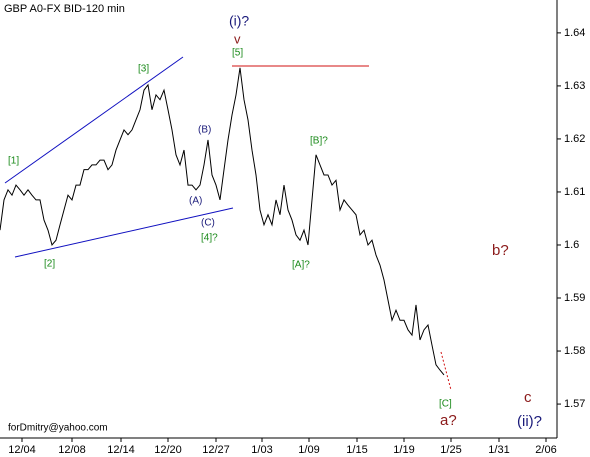  Describe the element at coordinates (574, 298) in the screenshot. I see `y-tick-label: 1.59` at that location.